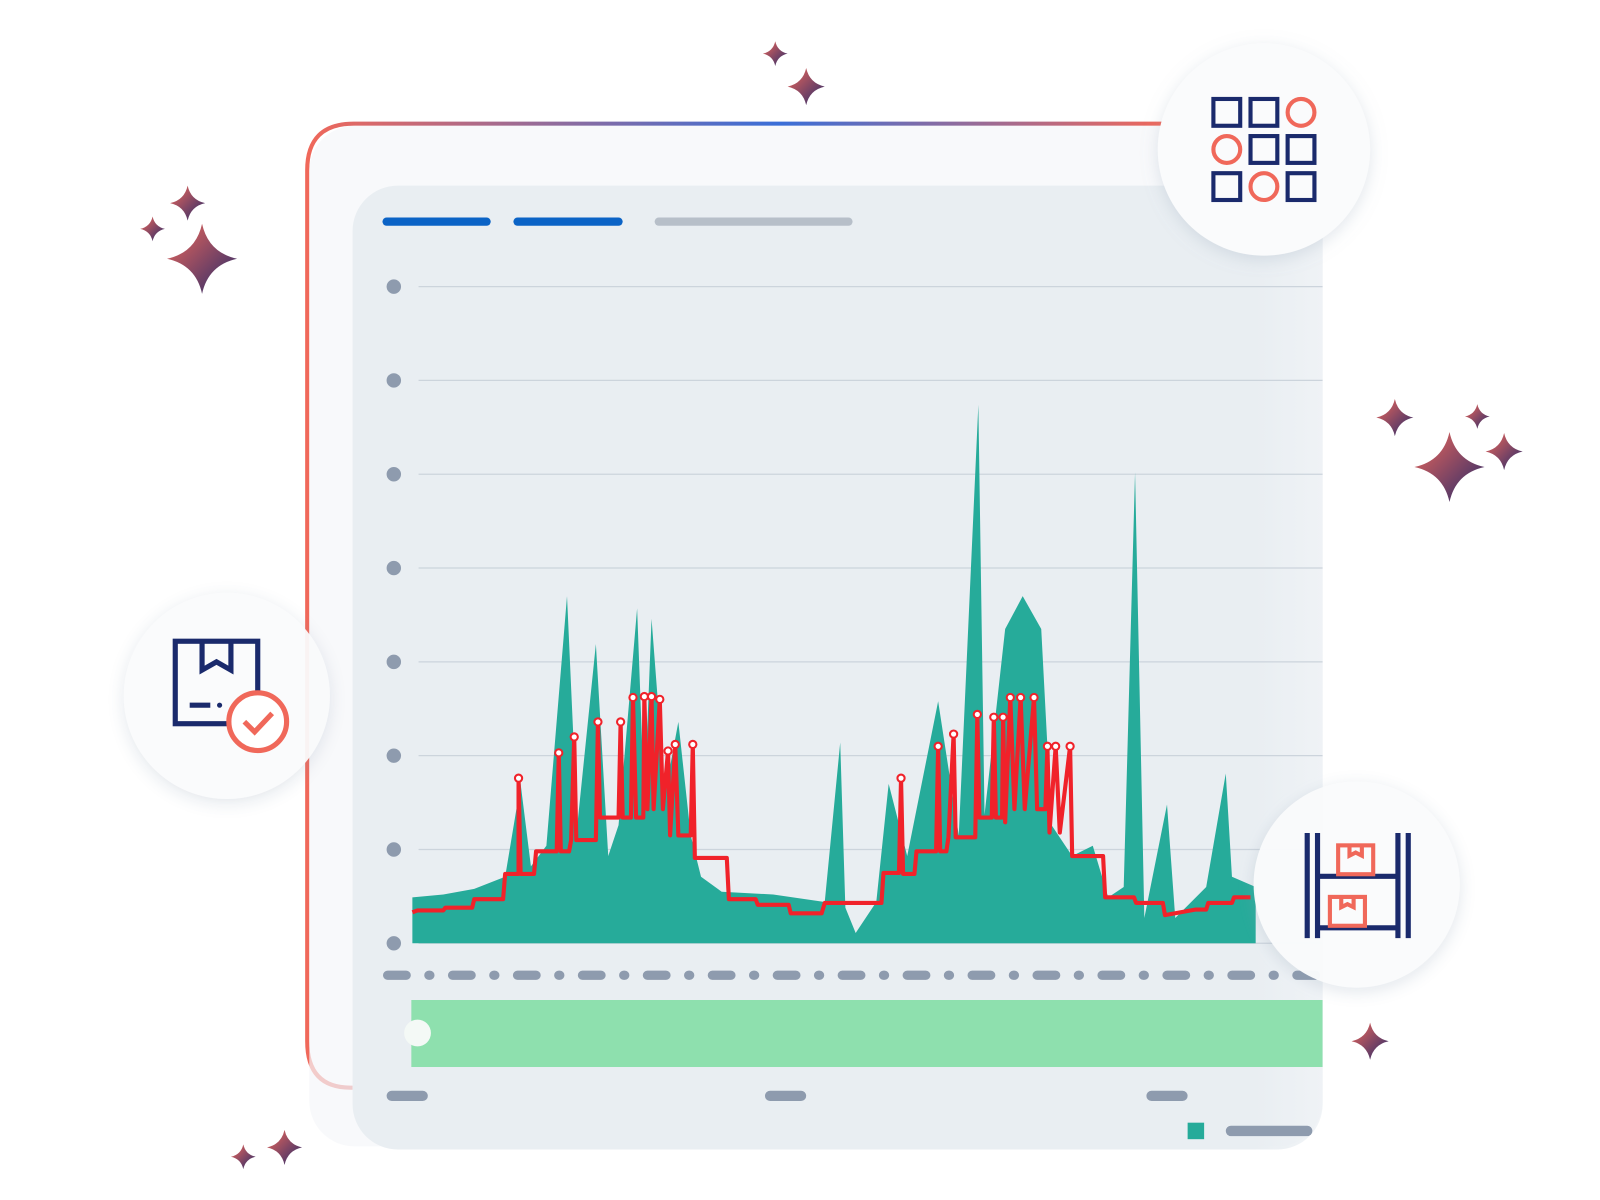 The image size is (1600, 1200). I want to click on range-slider, so click(867, 1034).